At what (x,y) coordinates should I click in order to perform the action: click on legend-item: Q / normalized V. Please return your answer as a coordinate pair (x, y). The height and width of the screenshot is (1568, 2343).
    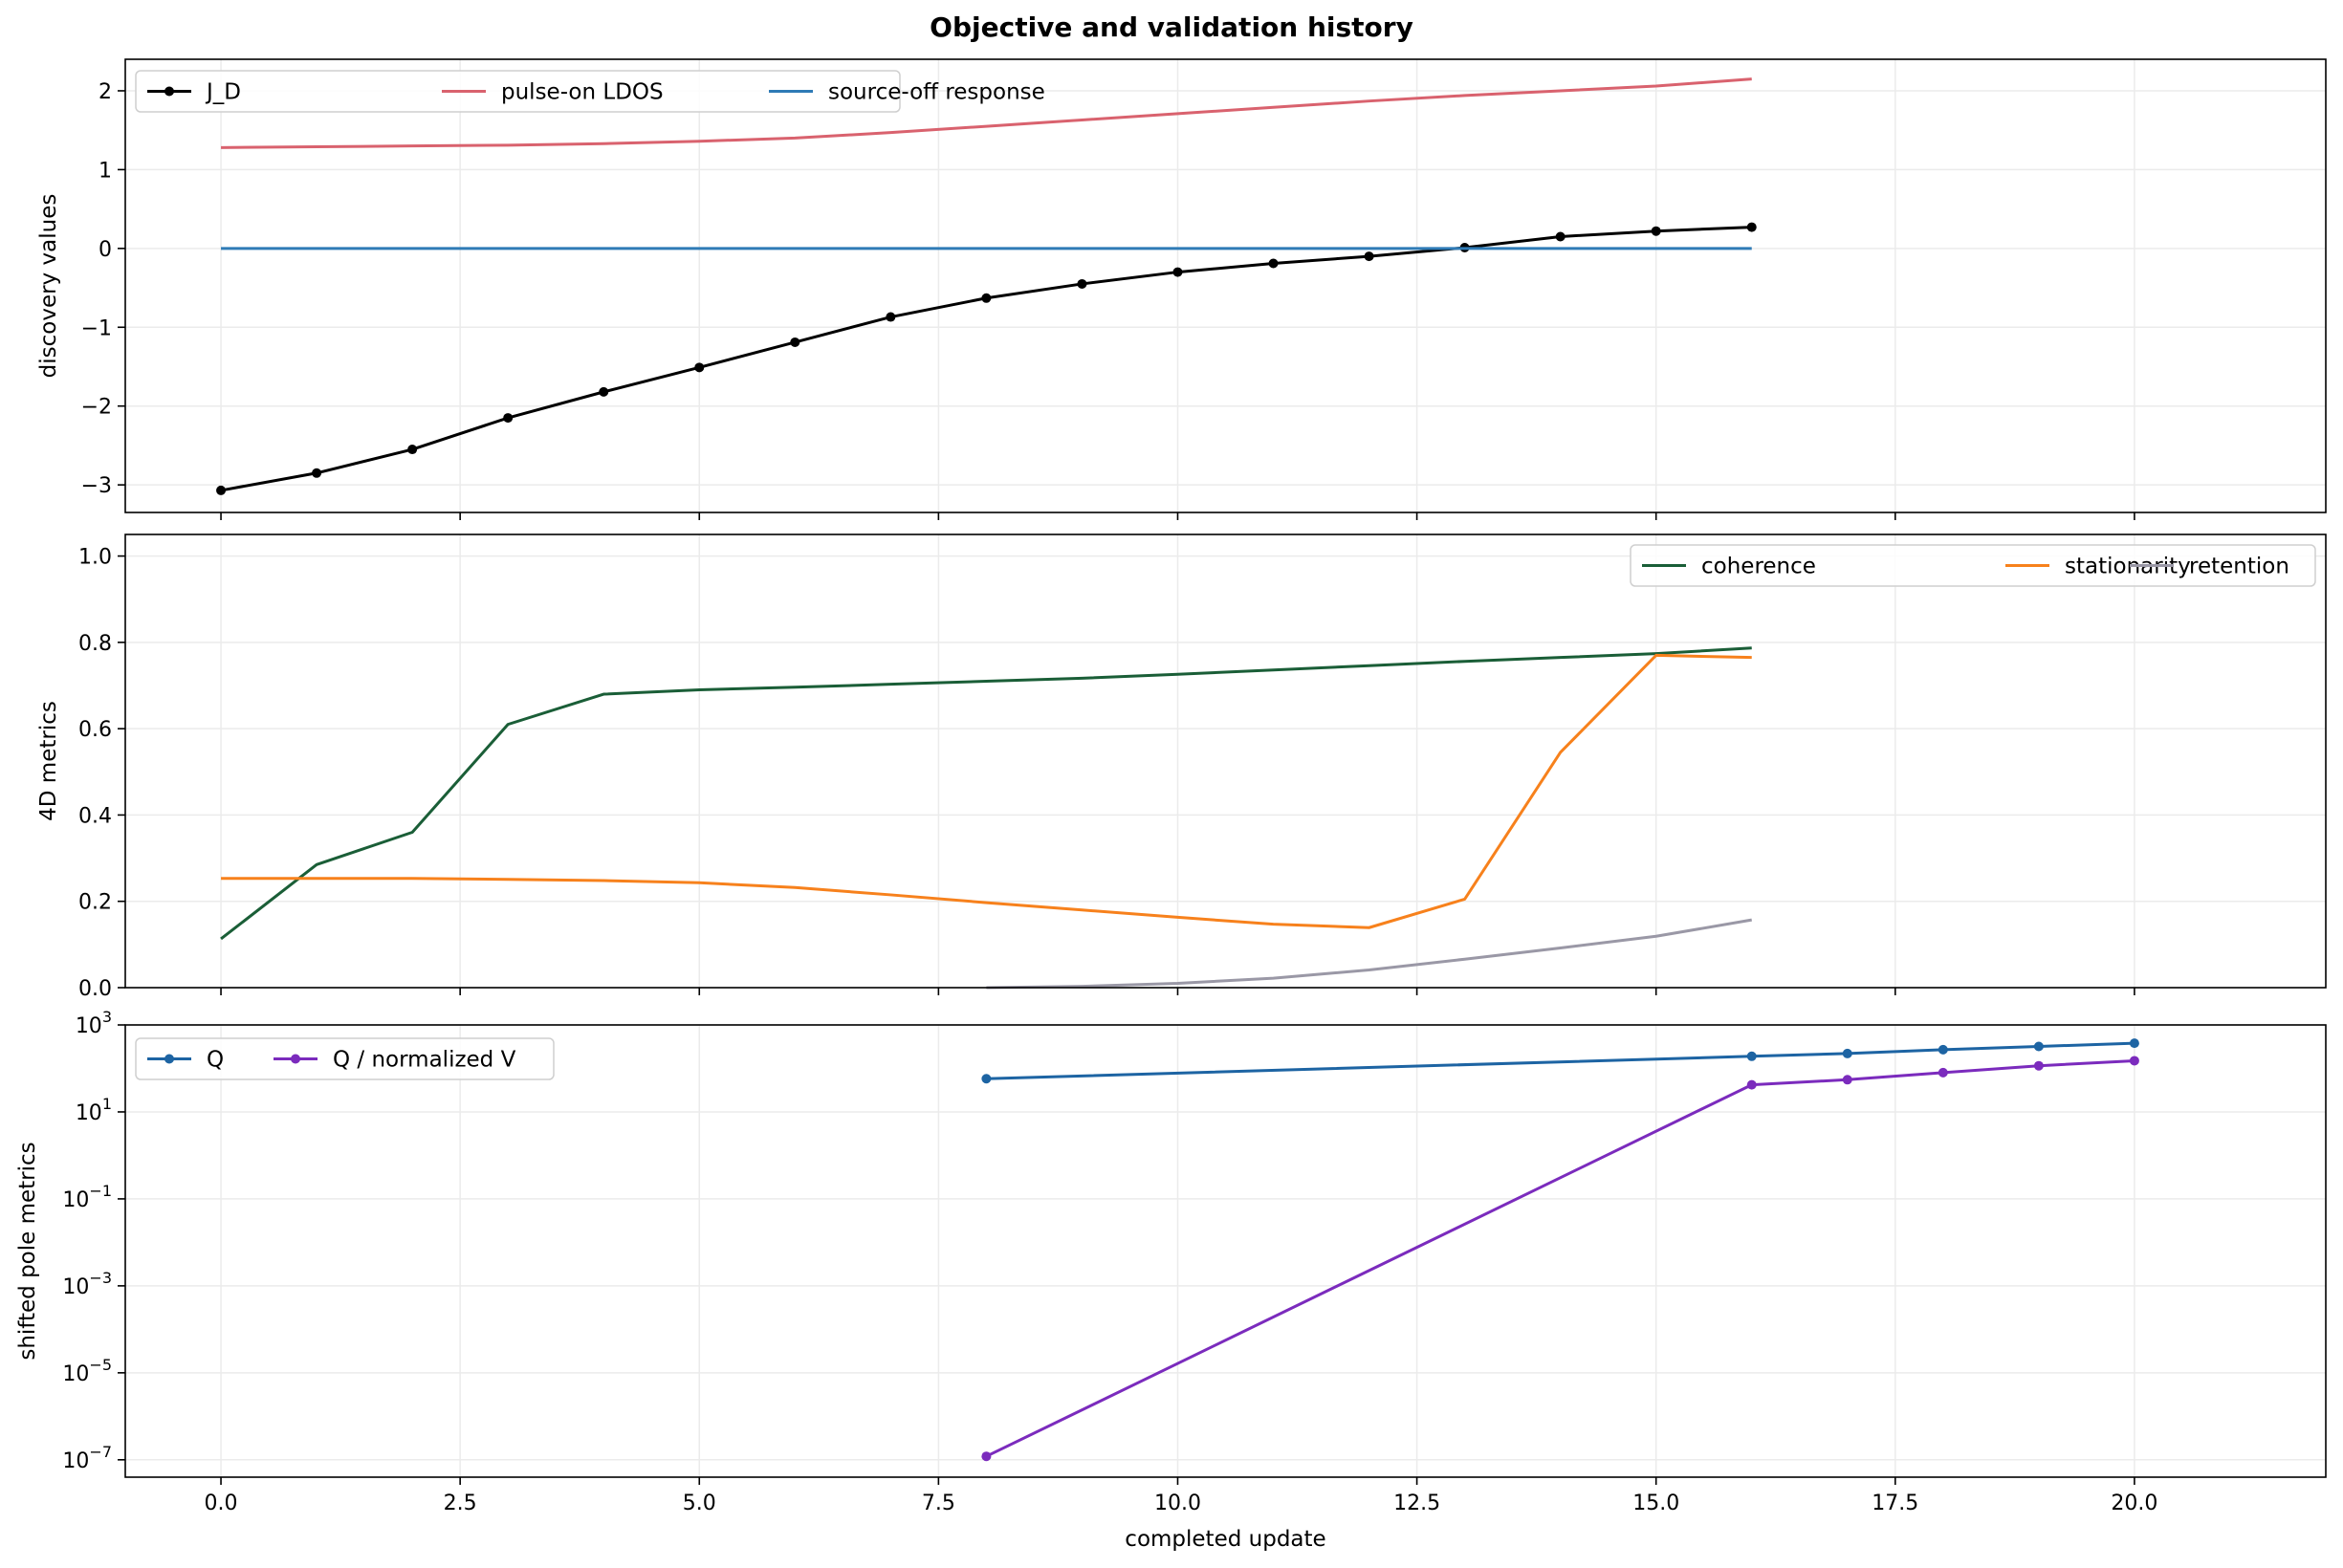
    Looking at the image, I should click on (395, 1060).